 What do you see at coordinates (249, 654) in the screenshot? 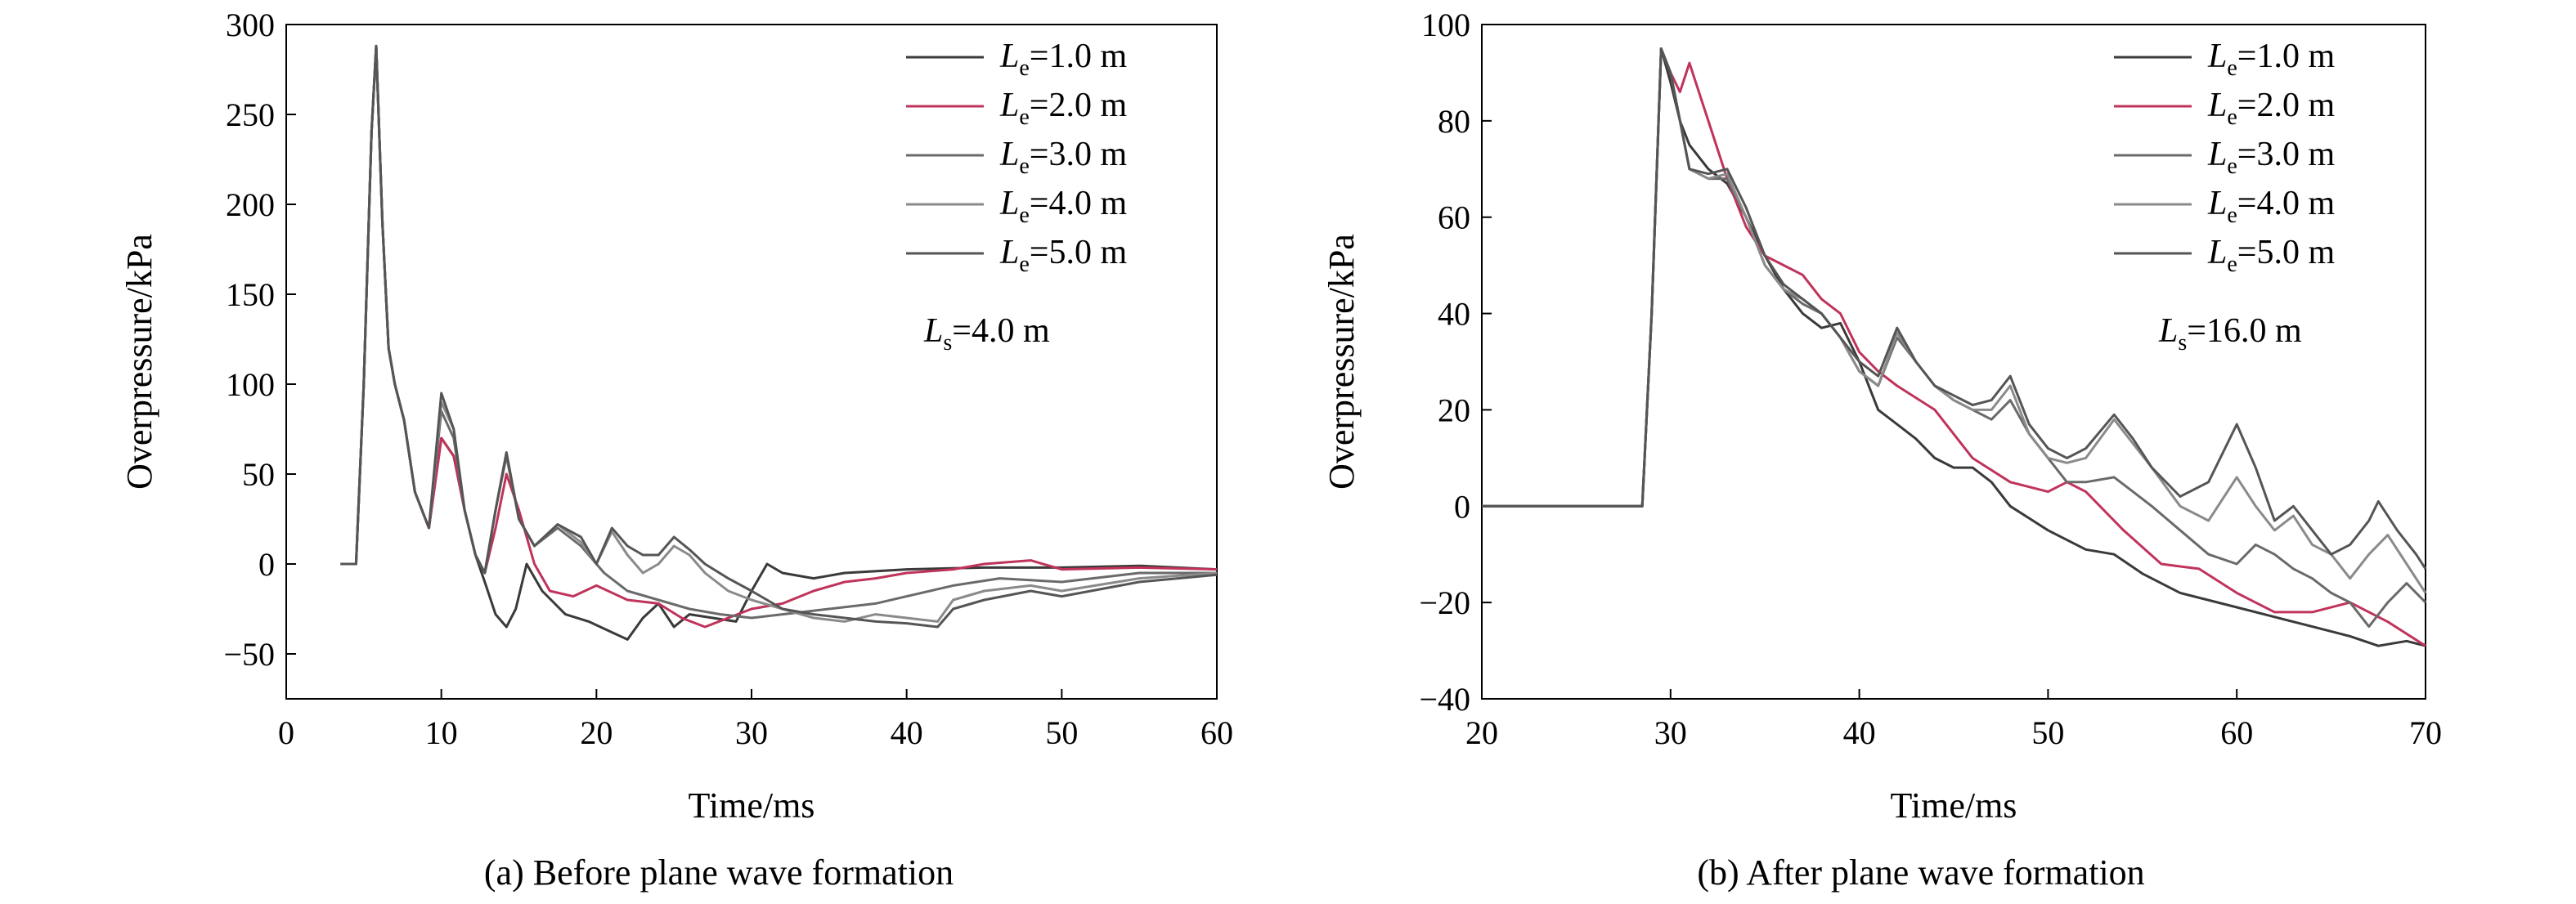
I see `y-tick-label: −50` at bounding box center [249, 654].